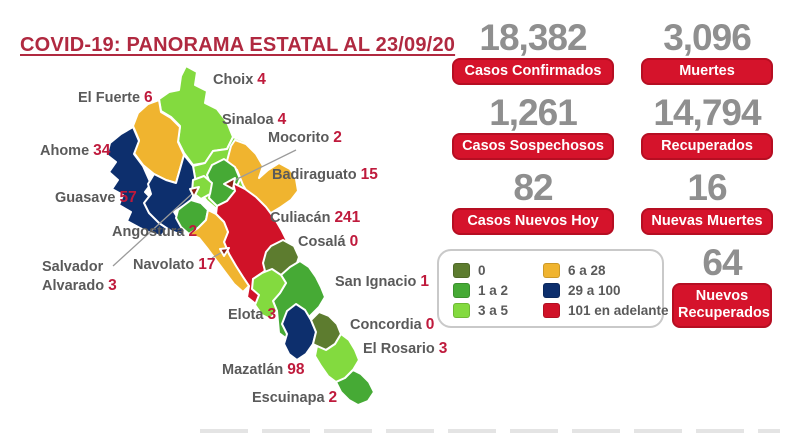 Image resolution: width=800 pixels, height=435 pixels. Describe the element at coordinates (707, 37) in the screenshot. I see `stat-deaths-number: 3,096` at that location.